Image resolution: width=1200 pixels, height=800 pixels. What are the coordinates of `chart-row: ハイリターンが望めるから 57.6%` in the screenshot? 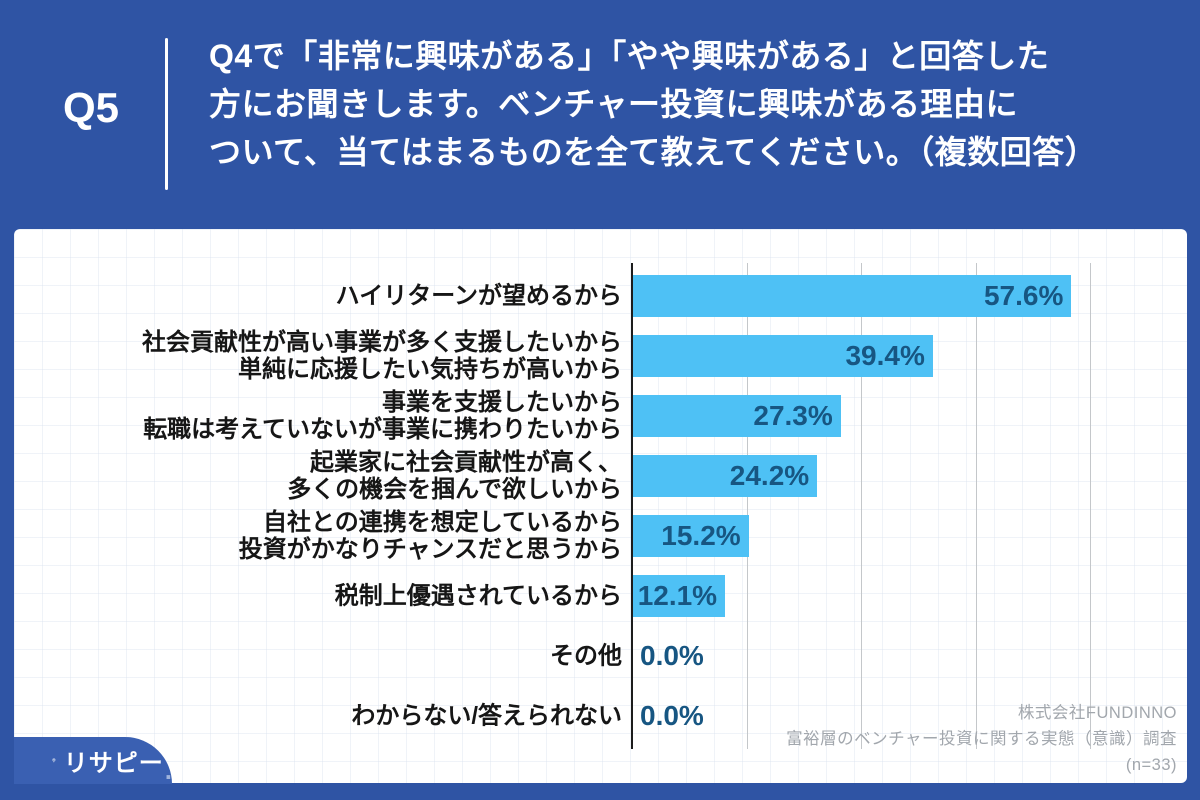 It's located at (600, 296).